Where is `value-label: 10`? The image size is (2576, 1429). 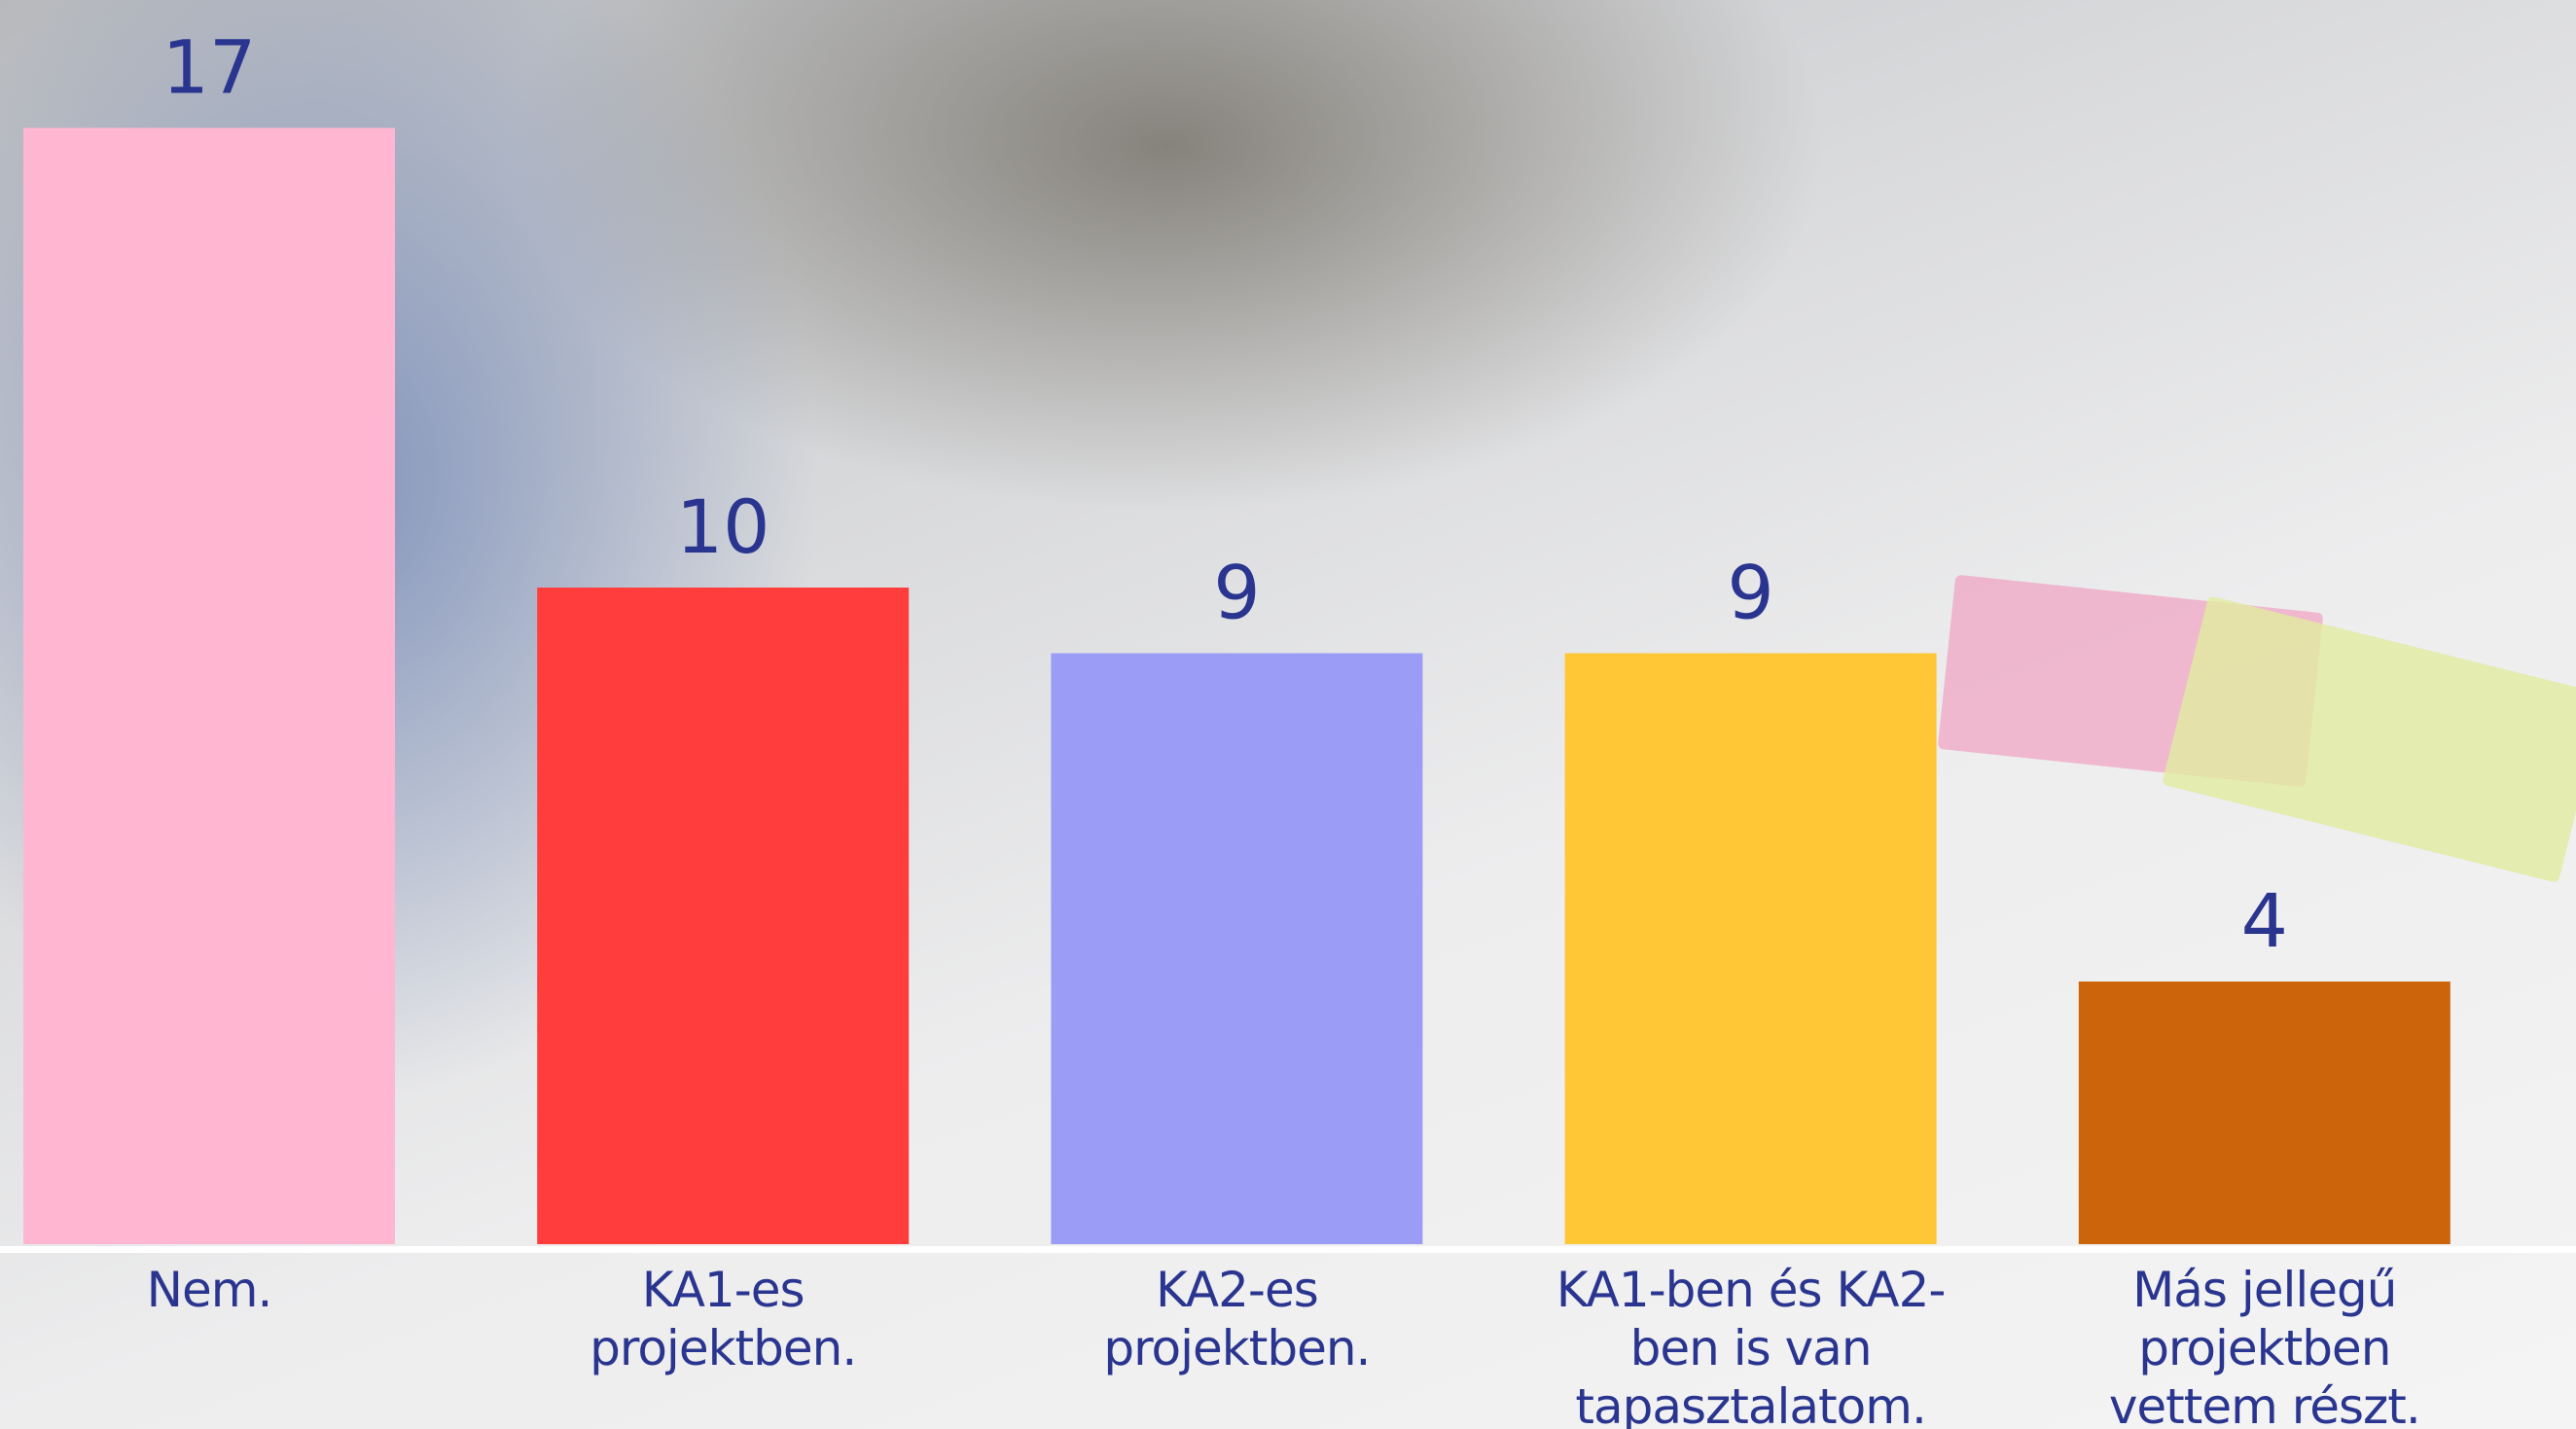
value-label: 10 is located at coordinates (723, 526).